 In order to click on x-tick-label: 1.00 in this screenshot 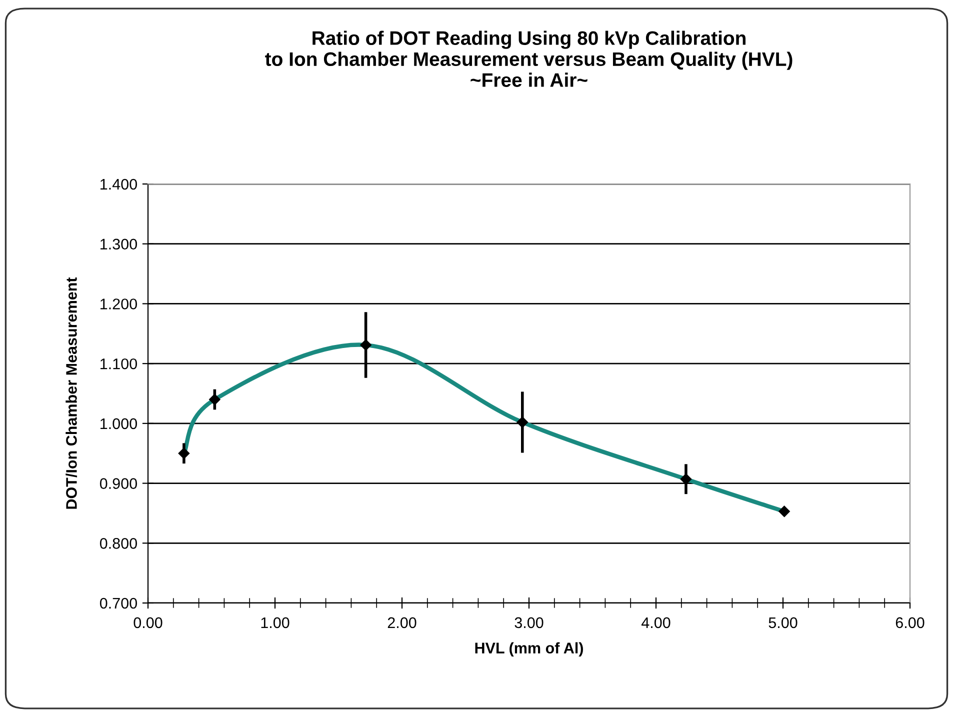, I will do `click(275, 622)`.